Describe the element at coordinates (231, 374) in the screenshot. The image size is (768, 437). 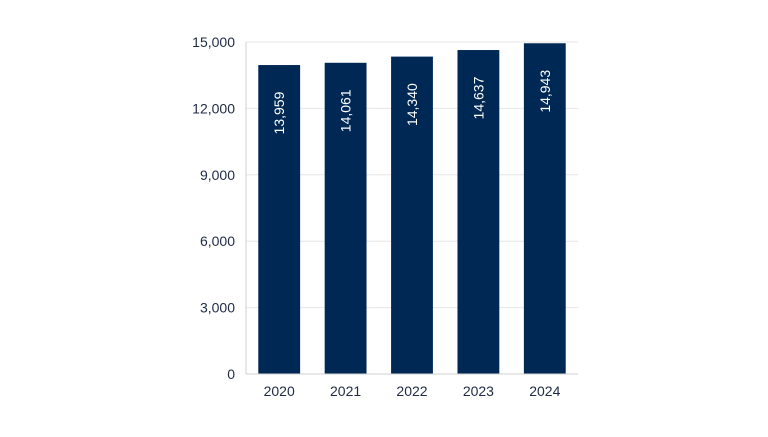
I see `y-tick-label: 0` at that location.